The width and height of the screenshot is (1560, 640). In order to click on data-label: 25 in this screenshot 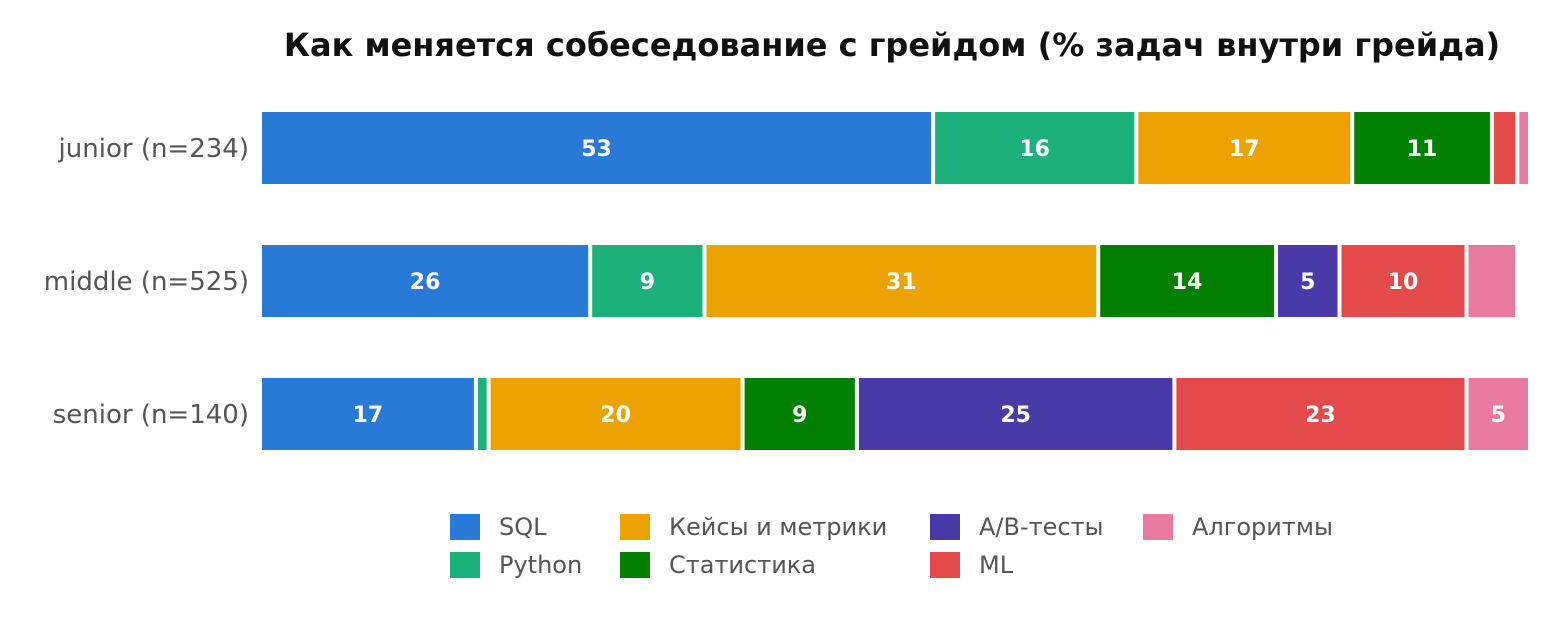, I will do `click(1015, 415)`.